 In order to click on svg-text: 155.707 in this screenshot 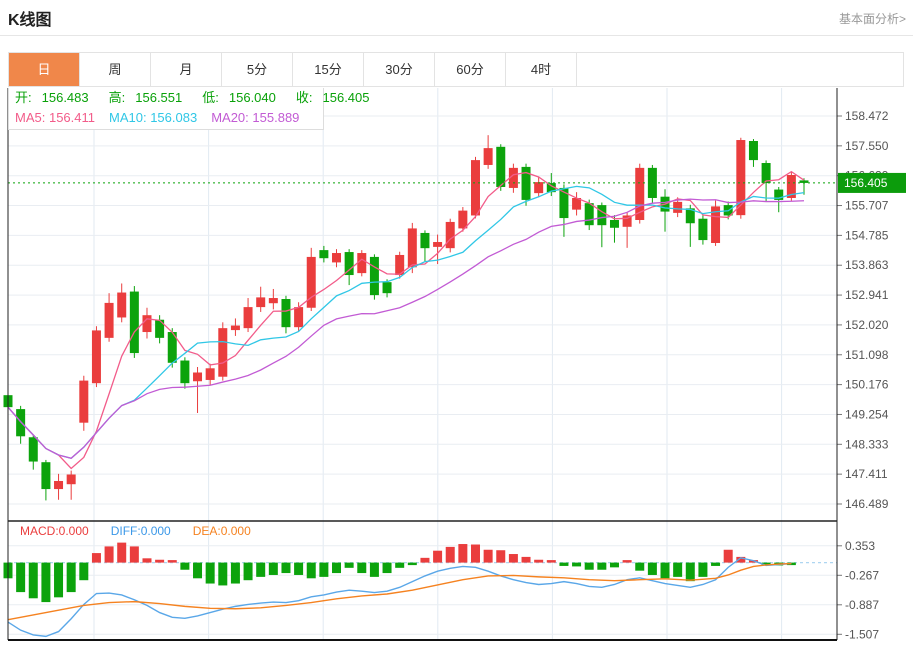, I will do `click(867, 206)`.